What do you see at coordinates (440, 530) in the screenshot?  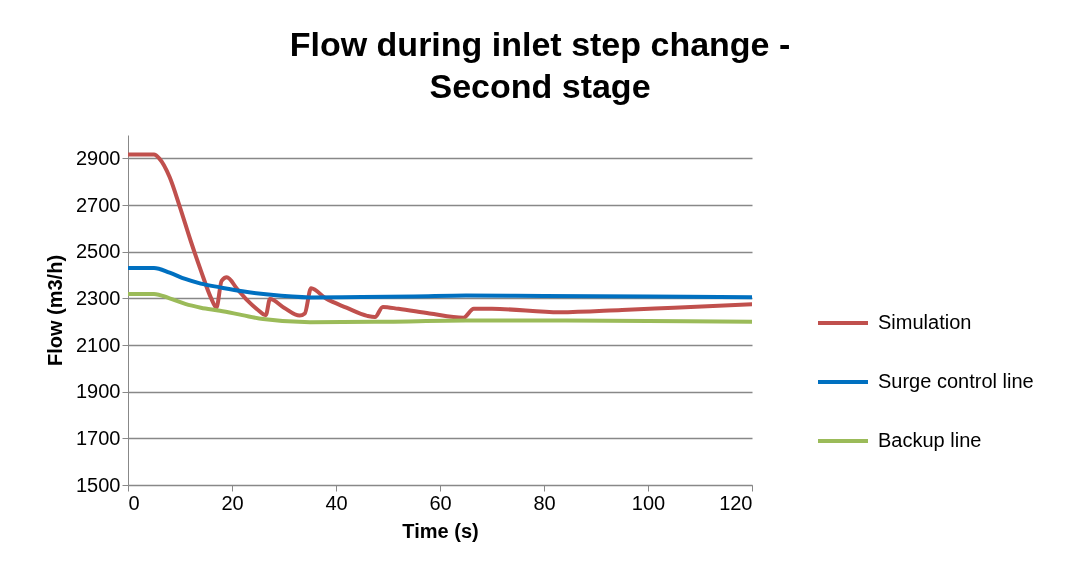 I see `x-axis-title: Time (s)` at bounding box center [440, 530].